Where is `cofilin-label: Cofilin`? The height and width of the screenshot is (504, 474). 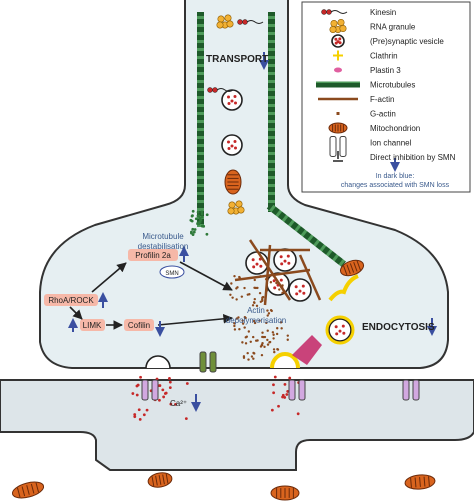 cofilin-label: Cofilin is located at coordinates (139, 325).